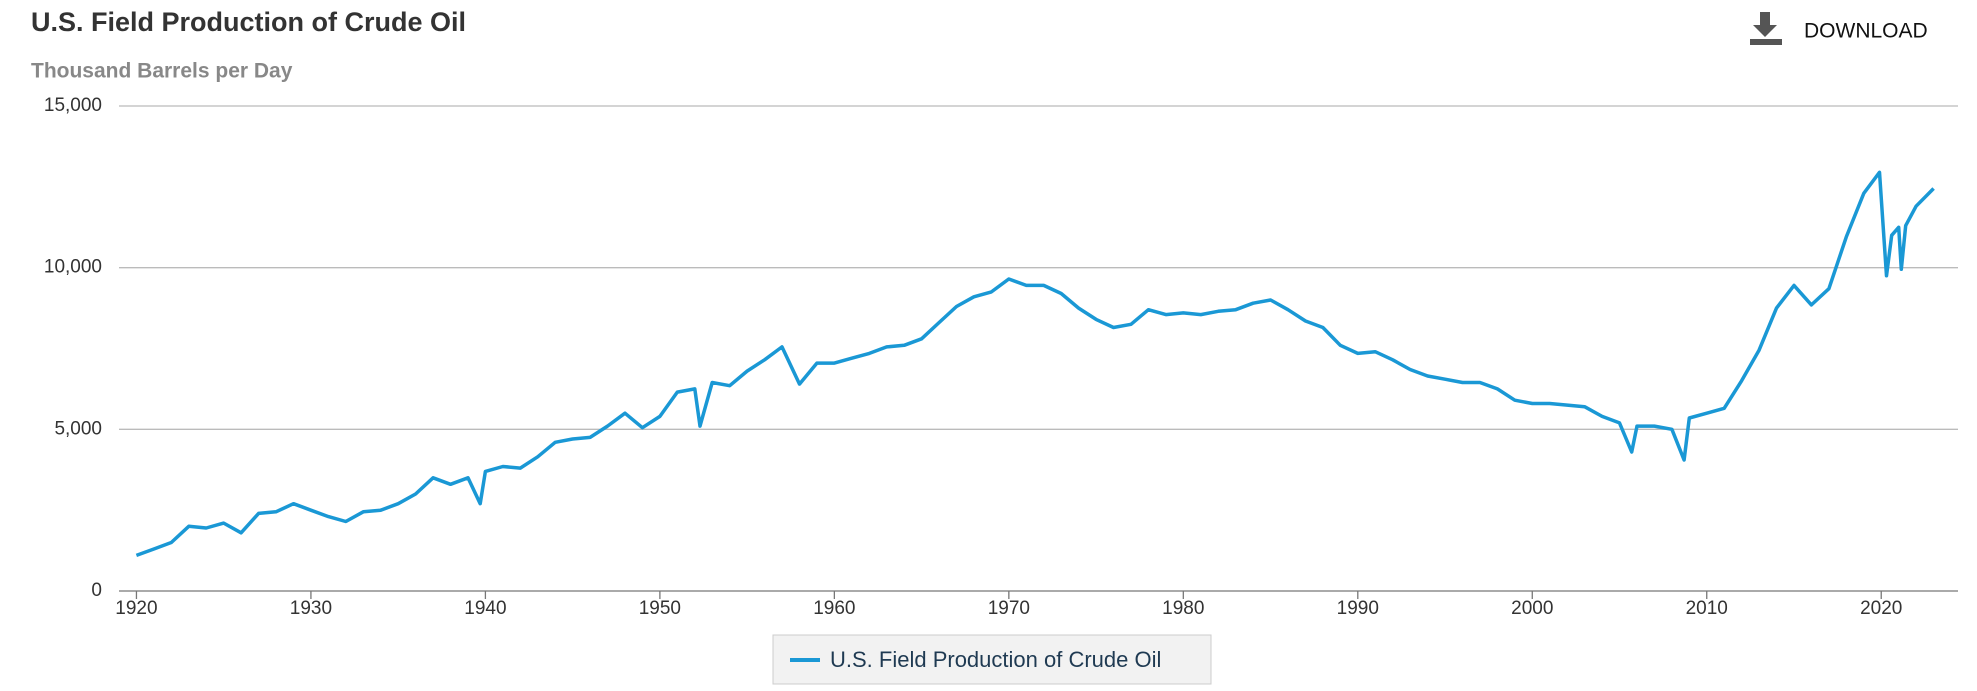  What do you see at coordinates (96, 590) in the screenshot?
I see `y-tick-label: 0` at bounding box center [96, 590].